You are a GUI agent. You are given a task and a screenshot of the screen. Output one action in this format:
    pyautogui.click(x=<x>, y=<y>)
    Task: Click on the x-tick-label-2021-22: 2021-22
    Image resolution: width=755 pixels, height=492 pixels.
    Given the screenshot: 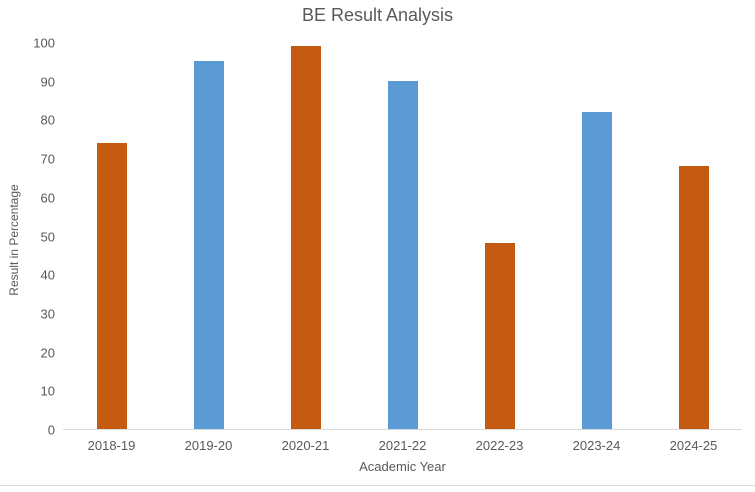 What is the action you would take?
    pyautogui.click(x=402, y=445)
    